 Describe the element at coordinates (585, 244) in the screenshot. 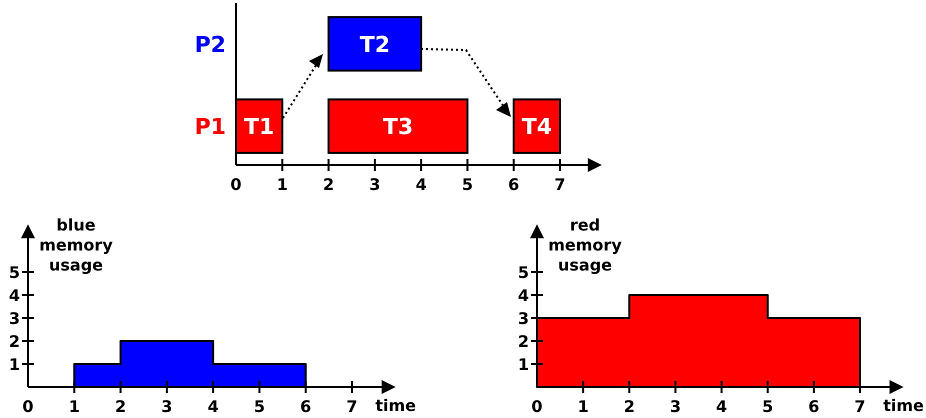

I see `y-axis-title: red memory usage` at that location.